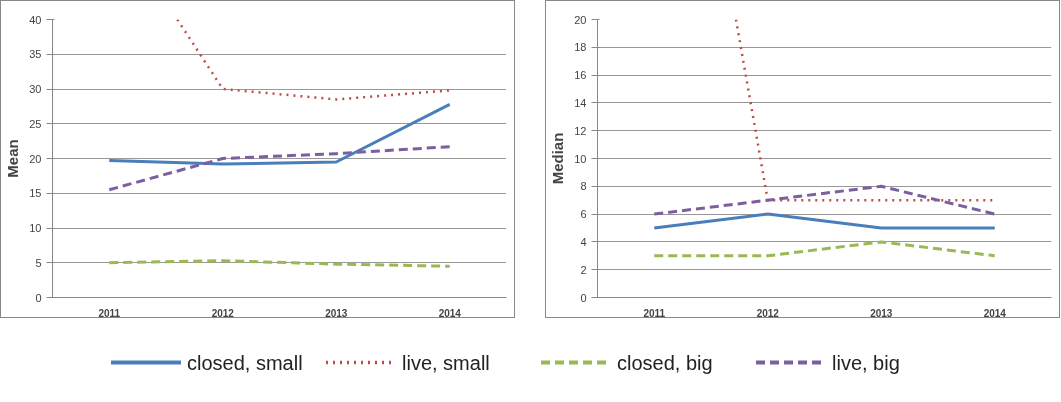 The height and width of the screenshot is (402, 1061). Describe the element at coordinates (580, 75) in the screenshot. I see `y-tick-label: 16` at that location.